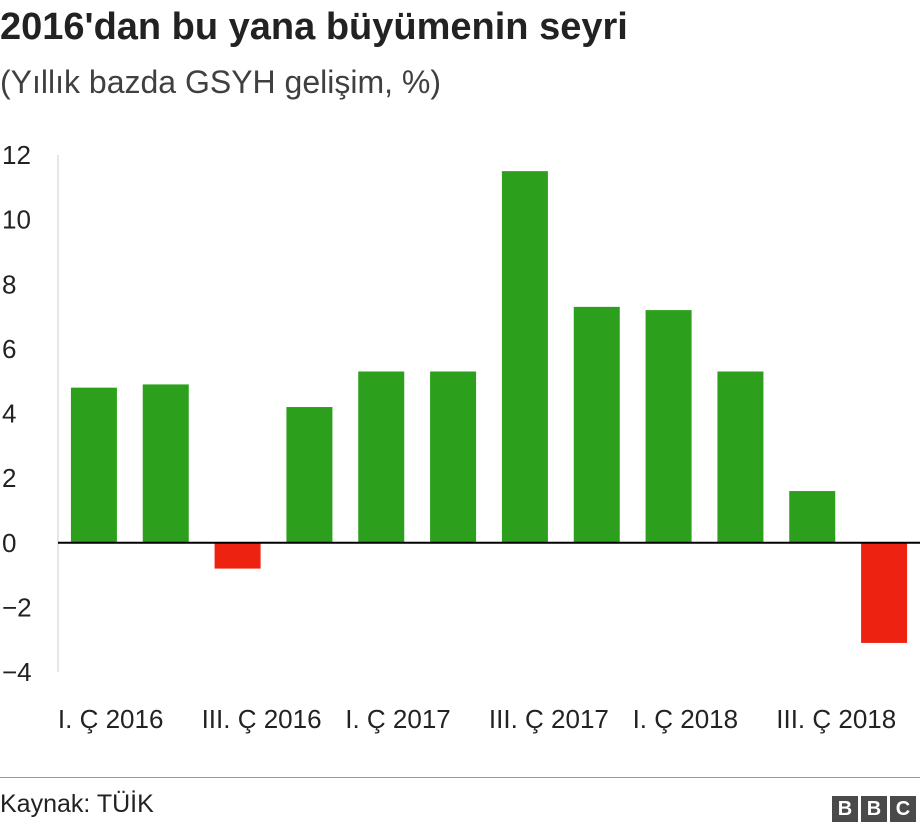 Image resolution: width=920 pixels, height=834 pixels. I want to click on footer-divider, so click(460, 777).